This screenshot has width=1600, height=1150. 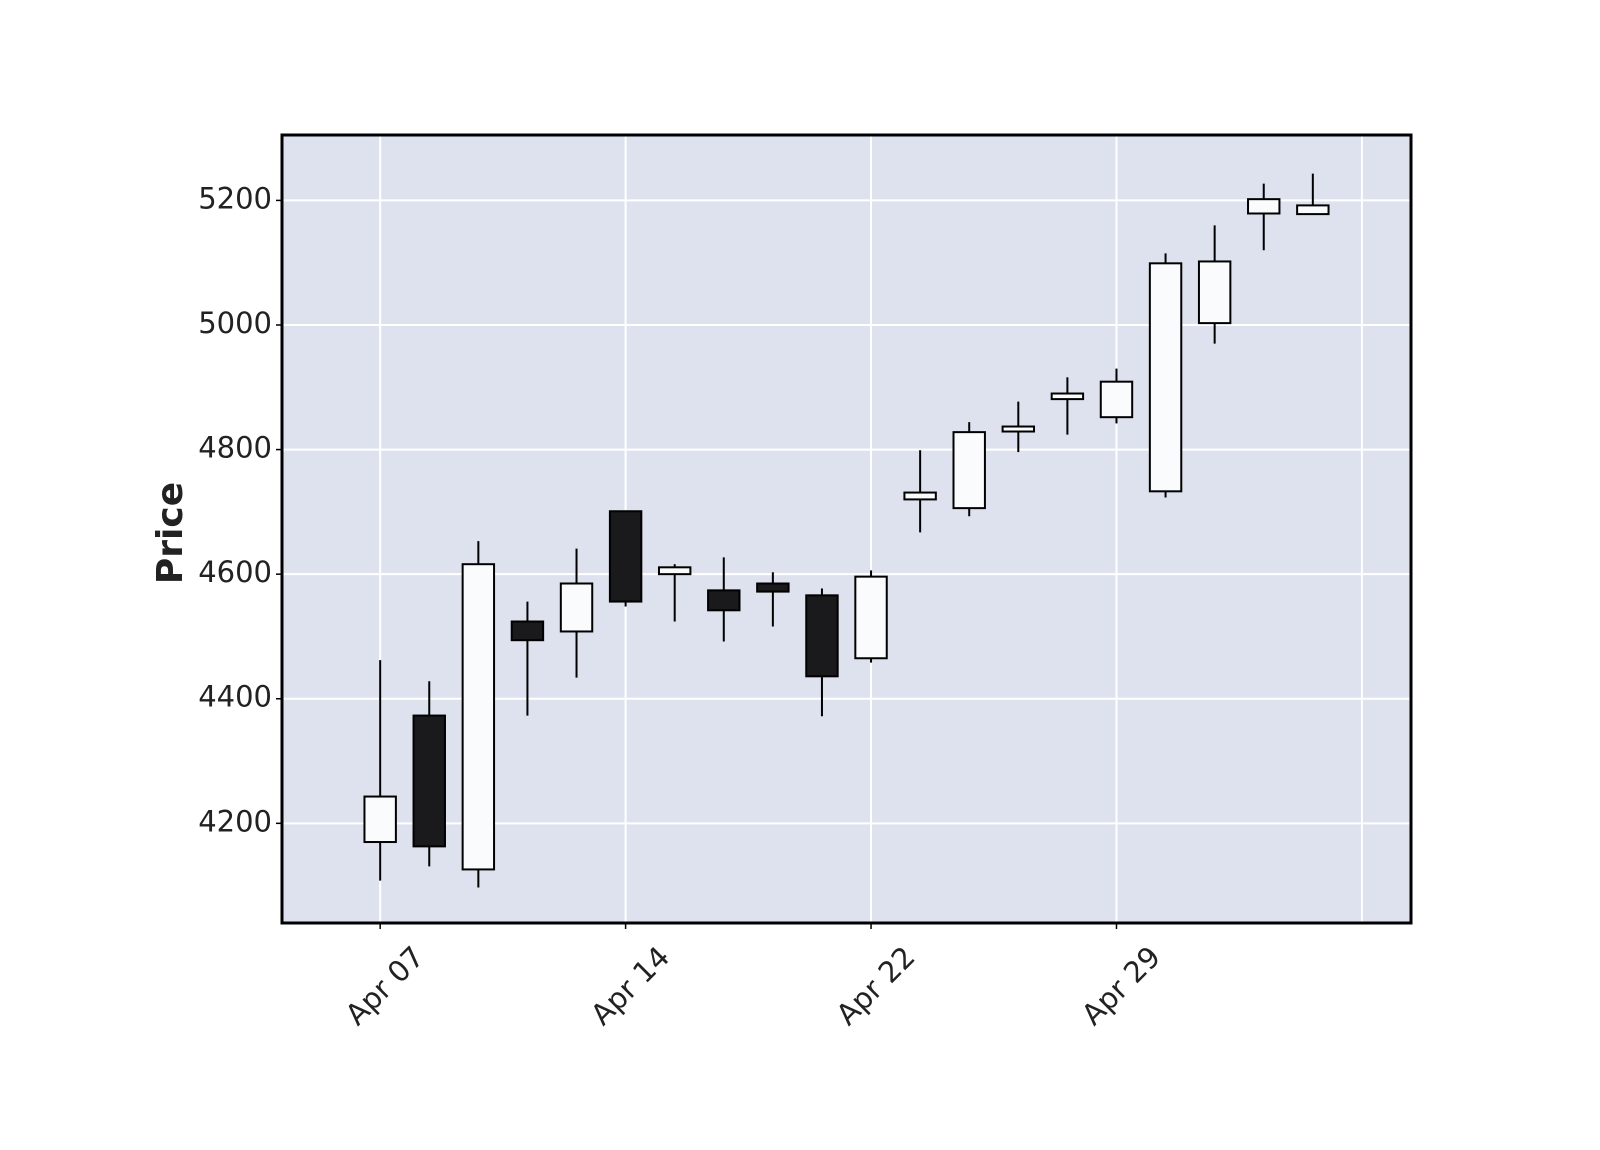 What do you see at coordinates (630, 986) in the screenshot?
I see `x-tick-label: Apr 14` at bounding box center [630, 986].